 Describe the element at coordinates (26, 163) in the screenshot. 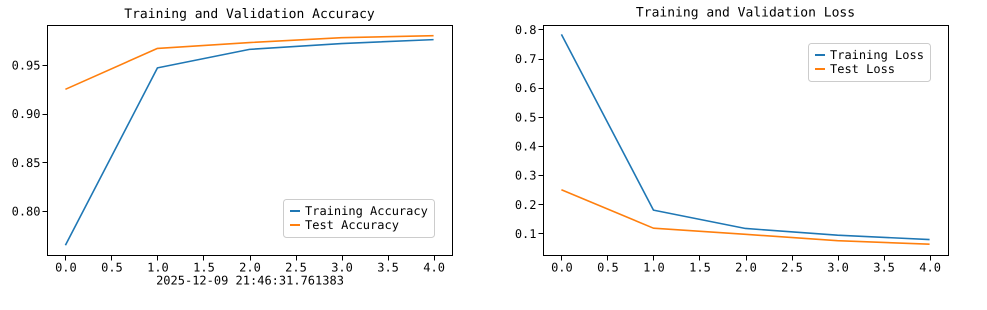

I see `y-tick-label: 0.85` at that location.